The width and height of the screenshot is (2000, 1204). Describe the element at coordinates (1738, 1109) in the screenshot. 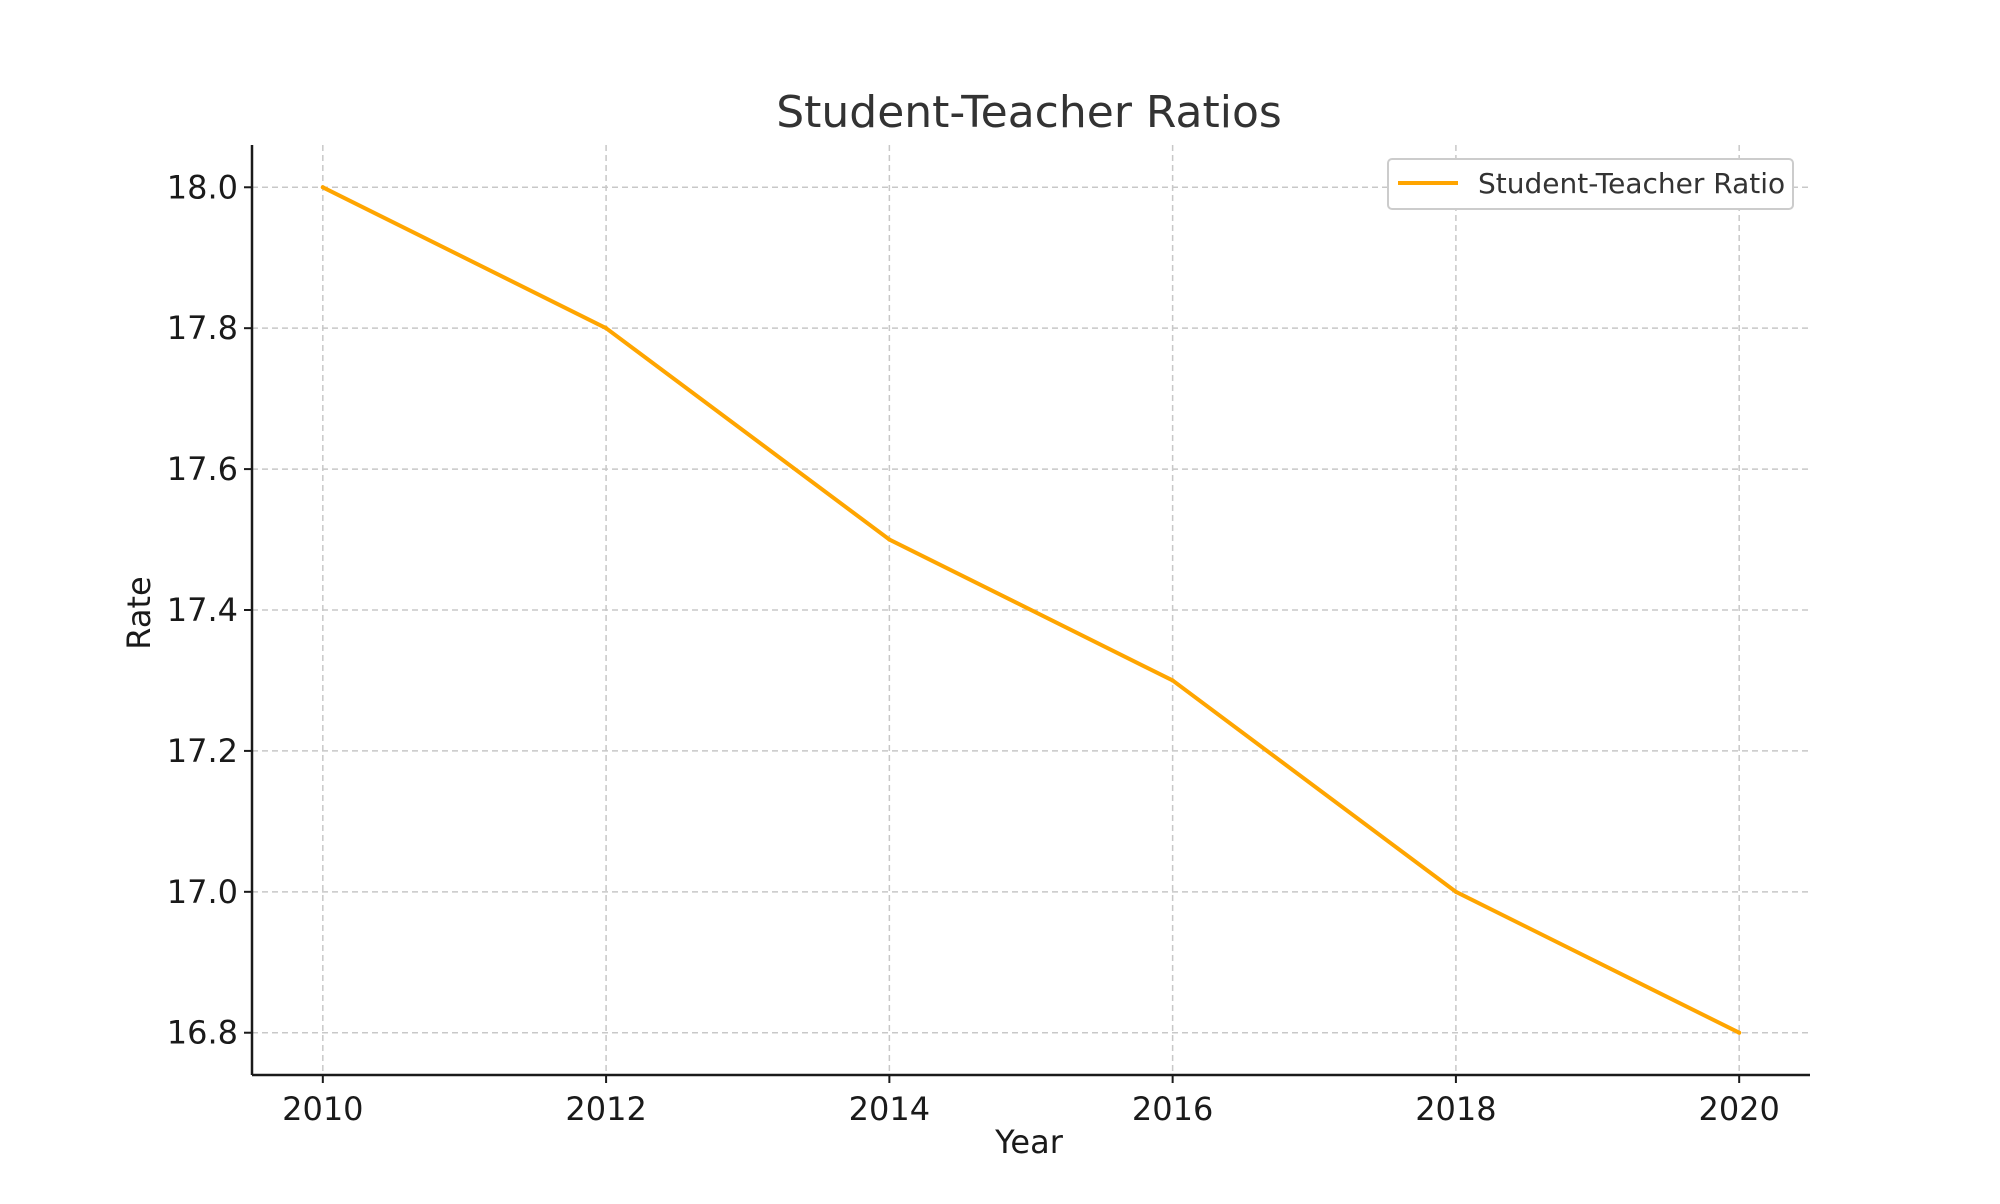

I see `x-tick-label: 2020` at that location.